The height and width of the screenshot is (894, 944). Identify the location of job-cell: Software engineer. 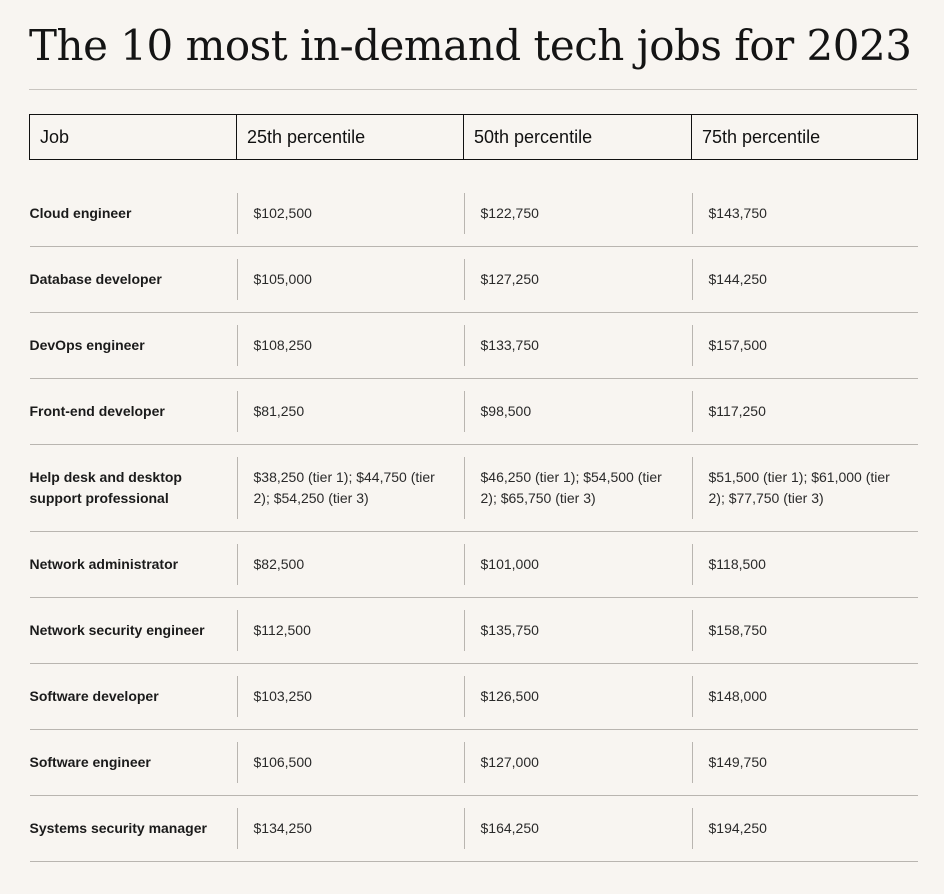
(133, 762).